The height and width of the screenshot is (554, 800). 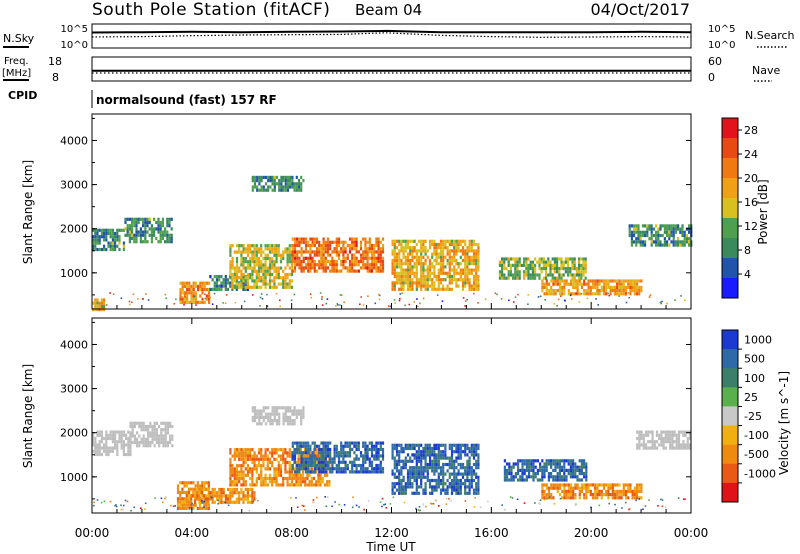 What do you see at coordinates (730, 188) in the screenshot?
I see `power-colorbar-swatch` at bounding box center [730, 188].